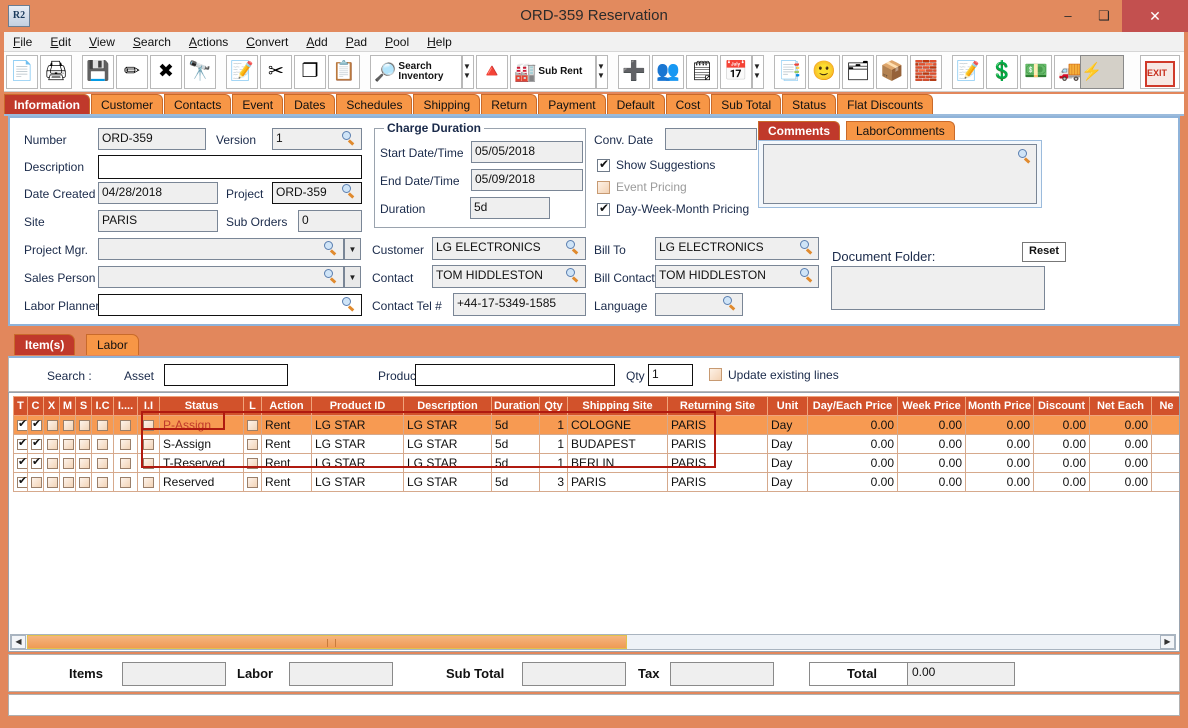 The height and width of the screenshot is (728, 1188). I want to click on scroll-left-arrow: ◀, so click(18, 642).